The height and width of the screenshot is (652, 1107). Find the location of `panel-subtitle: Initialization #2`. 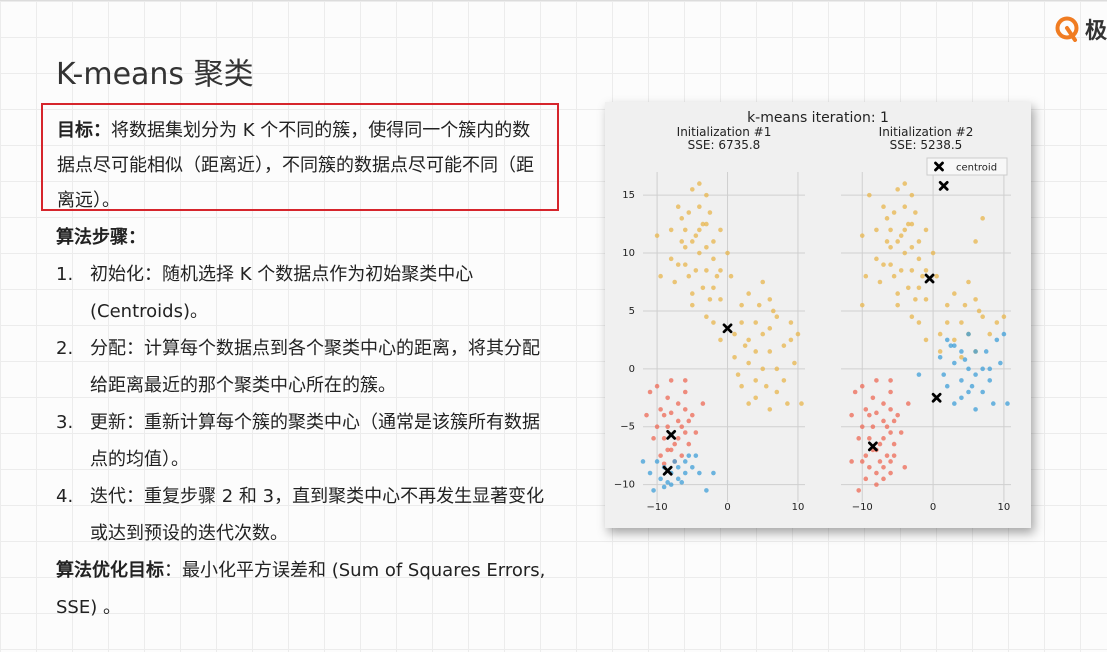

panel-subtitle: Initialization #2 is located at coordinates (926, 132).